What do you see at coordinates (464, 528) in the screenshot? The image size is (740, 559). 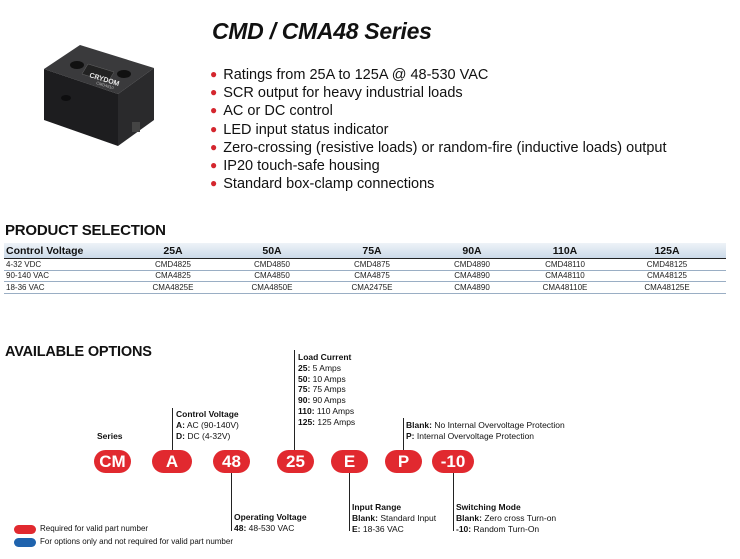 I see `option-code: -10:` at bounding box center [464, 528].